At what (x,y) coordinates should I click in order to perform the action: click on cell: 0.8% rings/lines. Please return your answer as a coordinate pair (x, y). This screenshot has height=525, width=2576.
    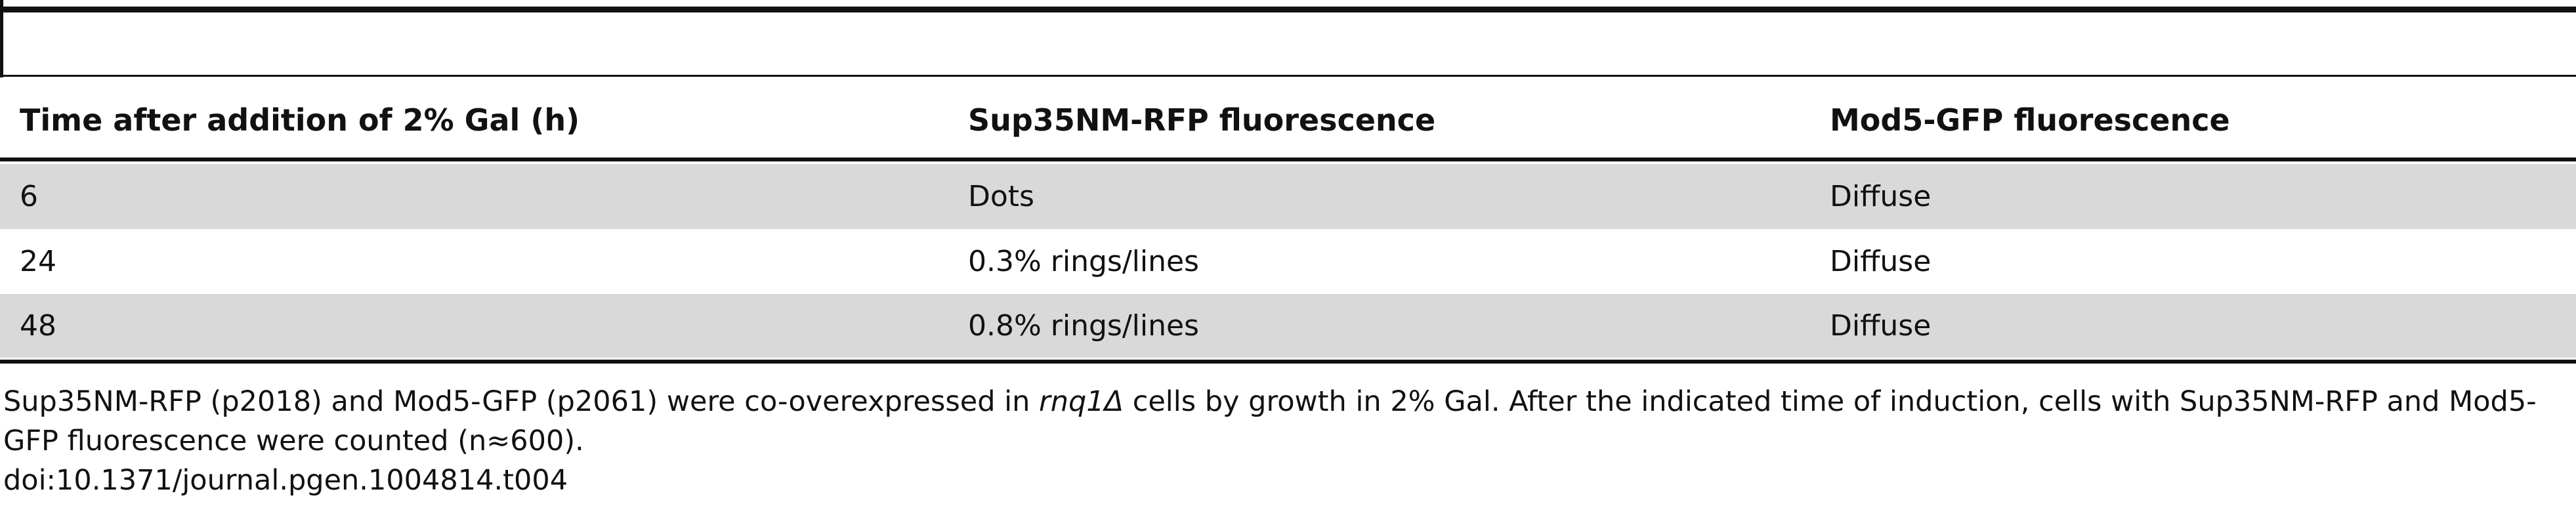
    Looking at the image, I should click on (1083, 326).